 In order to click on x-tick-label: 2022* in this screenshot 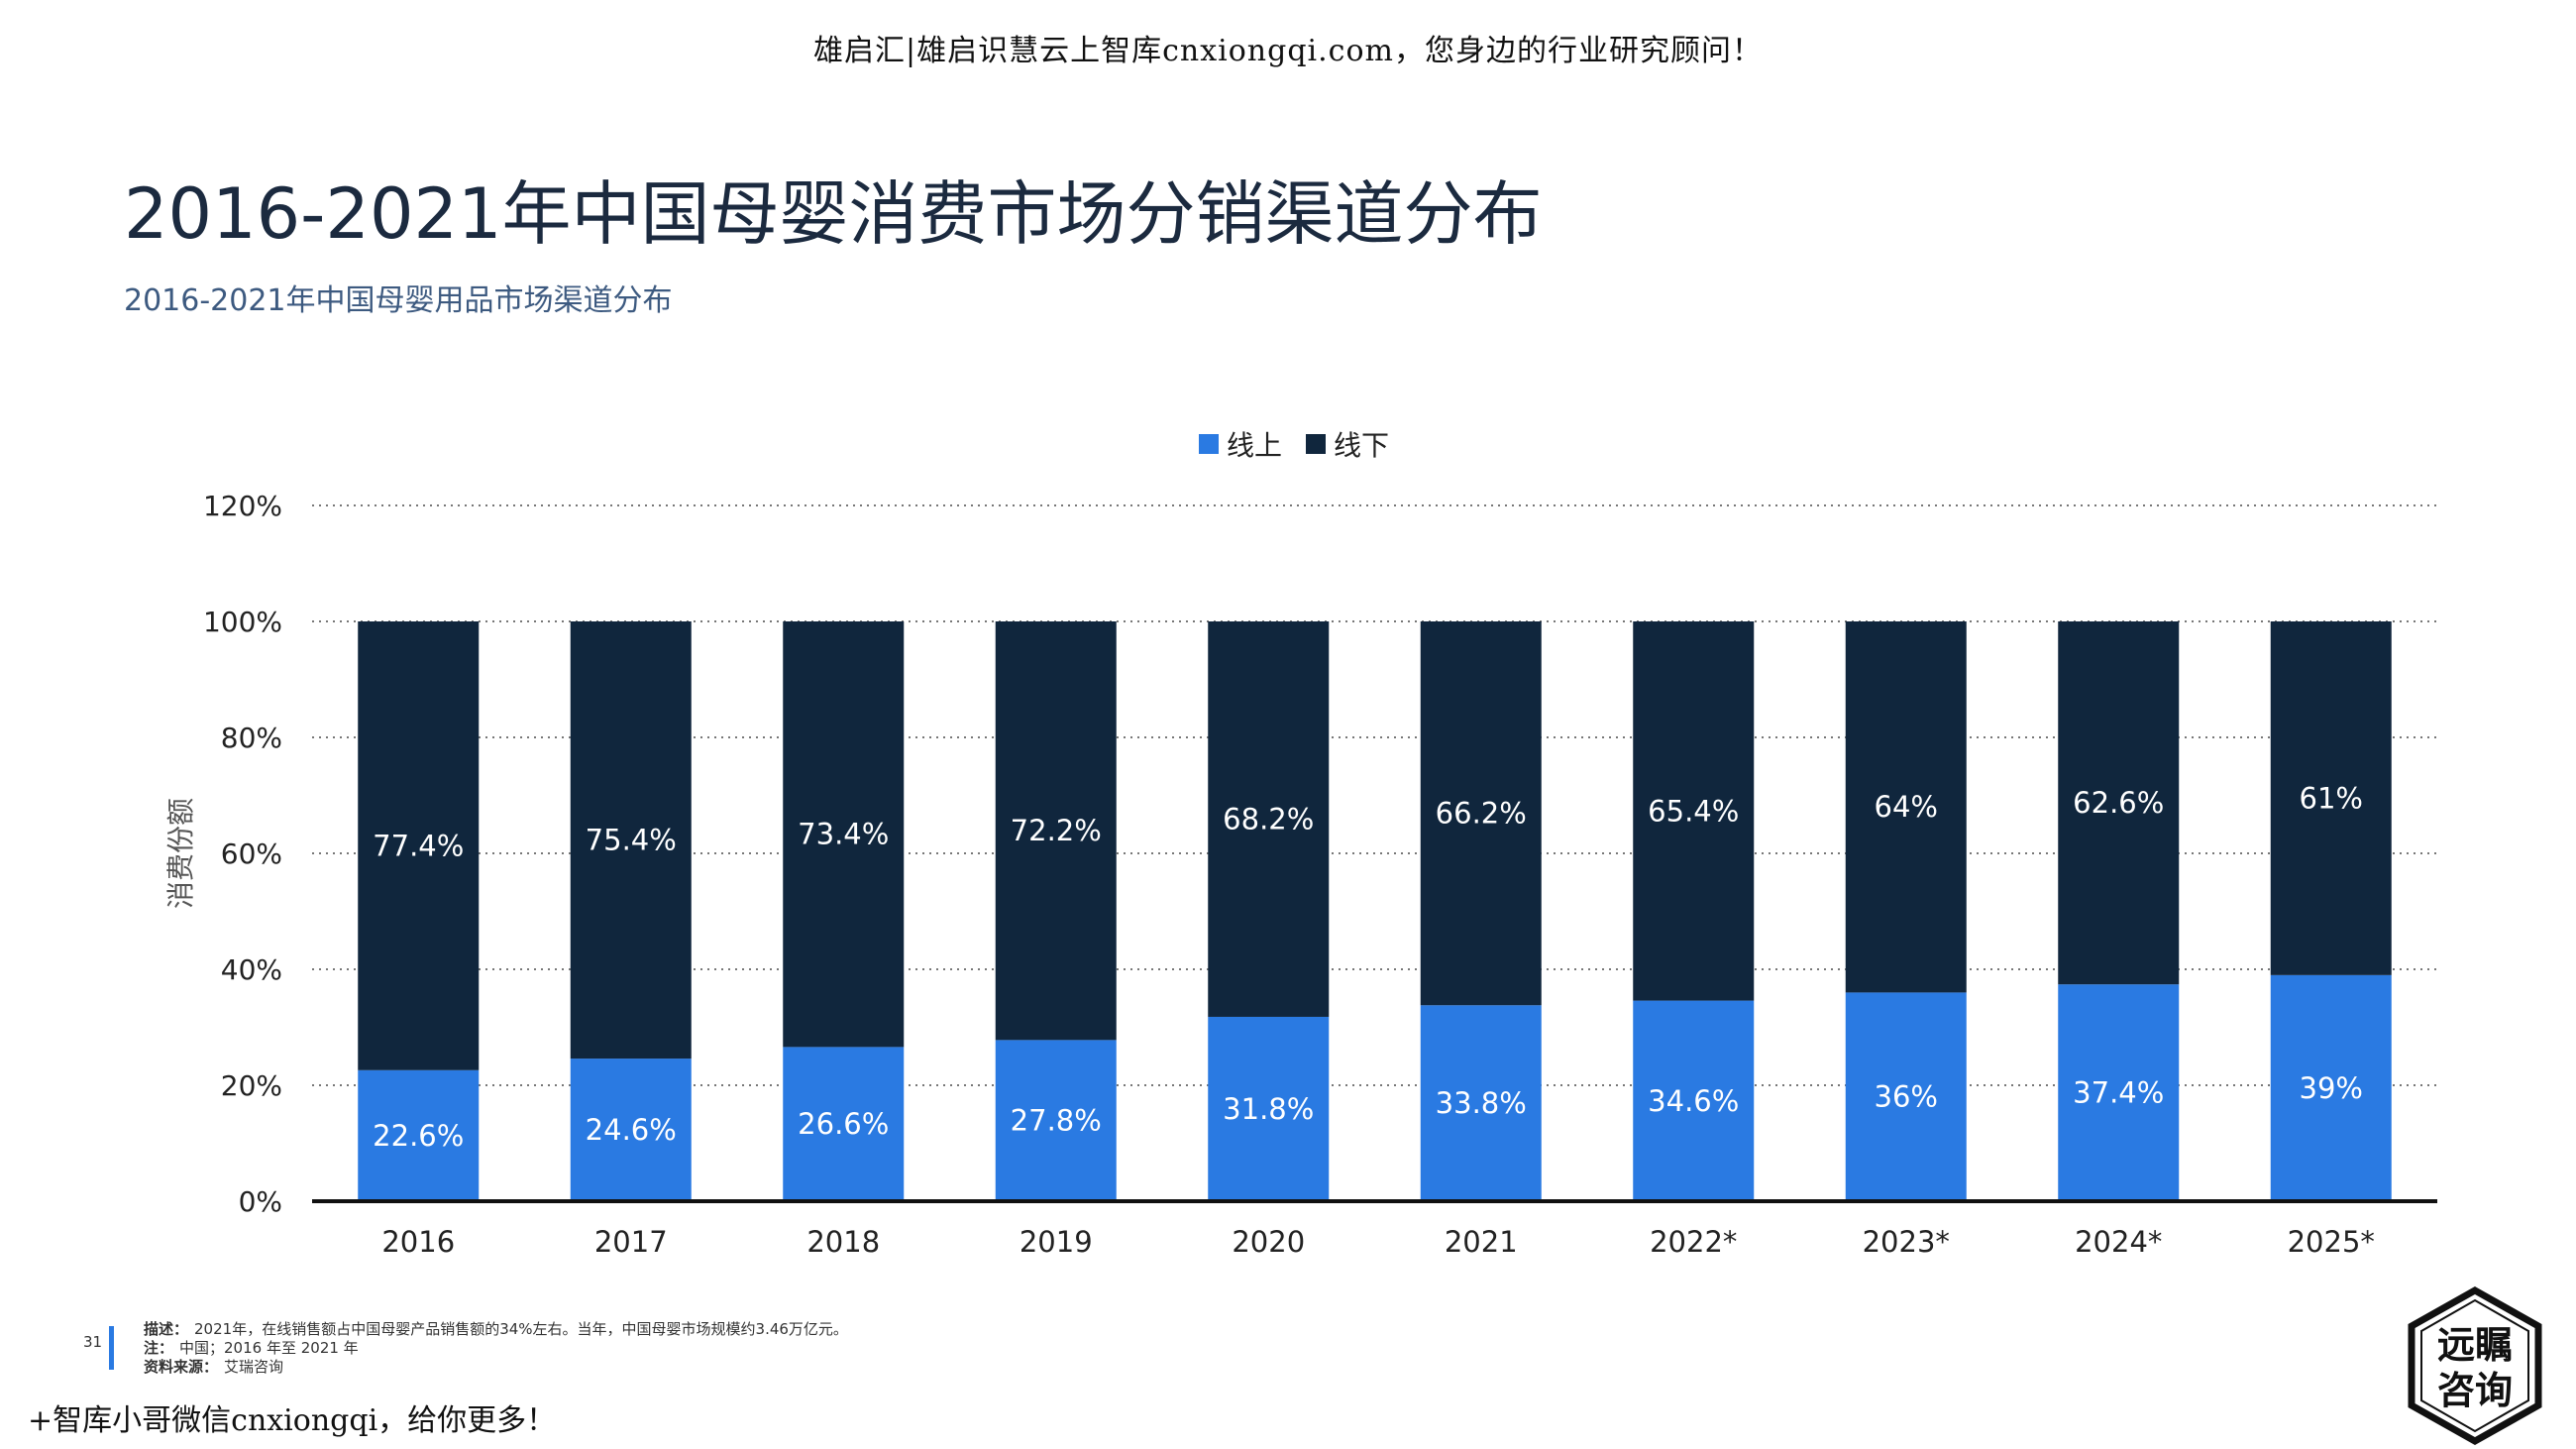, I will do `click(1693, 1242)`.